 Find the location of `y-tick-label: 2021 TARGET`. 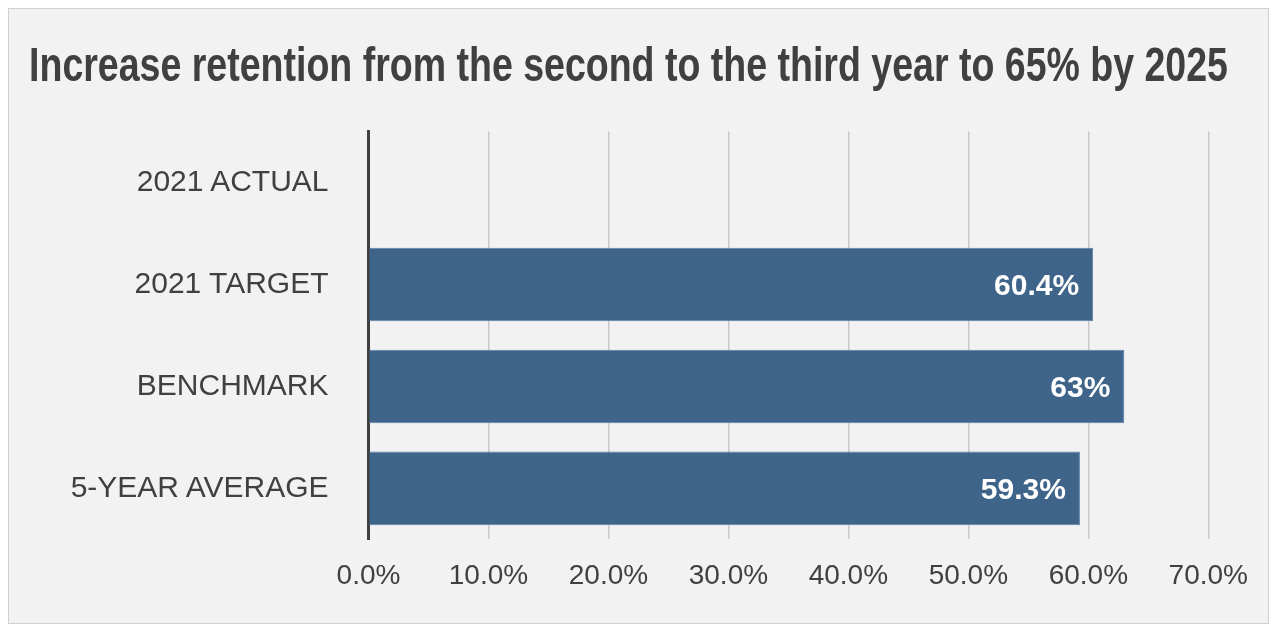

y-tick-label: 2021 TARGET is located at coordinates (231, 282).